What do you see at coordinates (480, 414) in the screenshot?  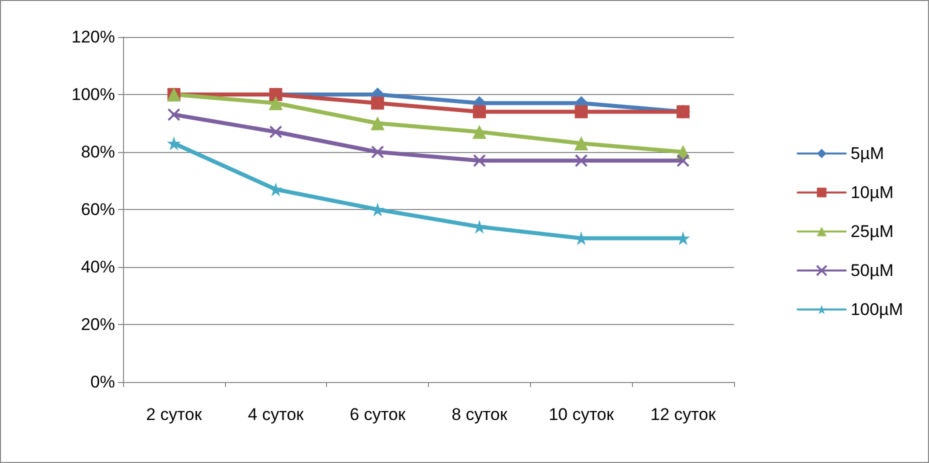 I see `x-tick-label: 8 суток` at bounding box center [480, 414].